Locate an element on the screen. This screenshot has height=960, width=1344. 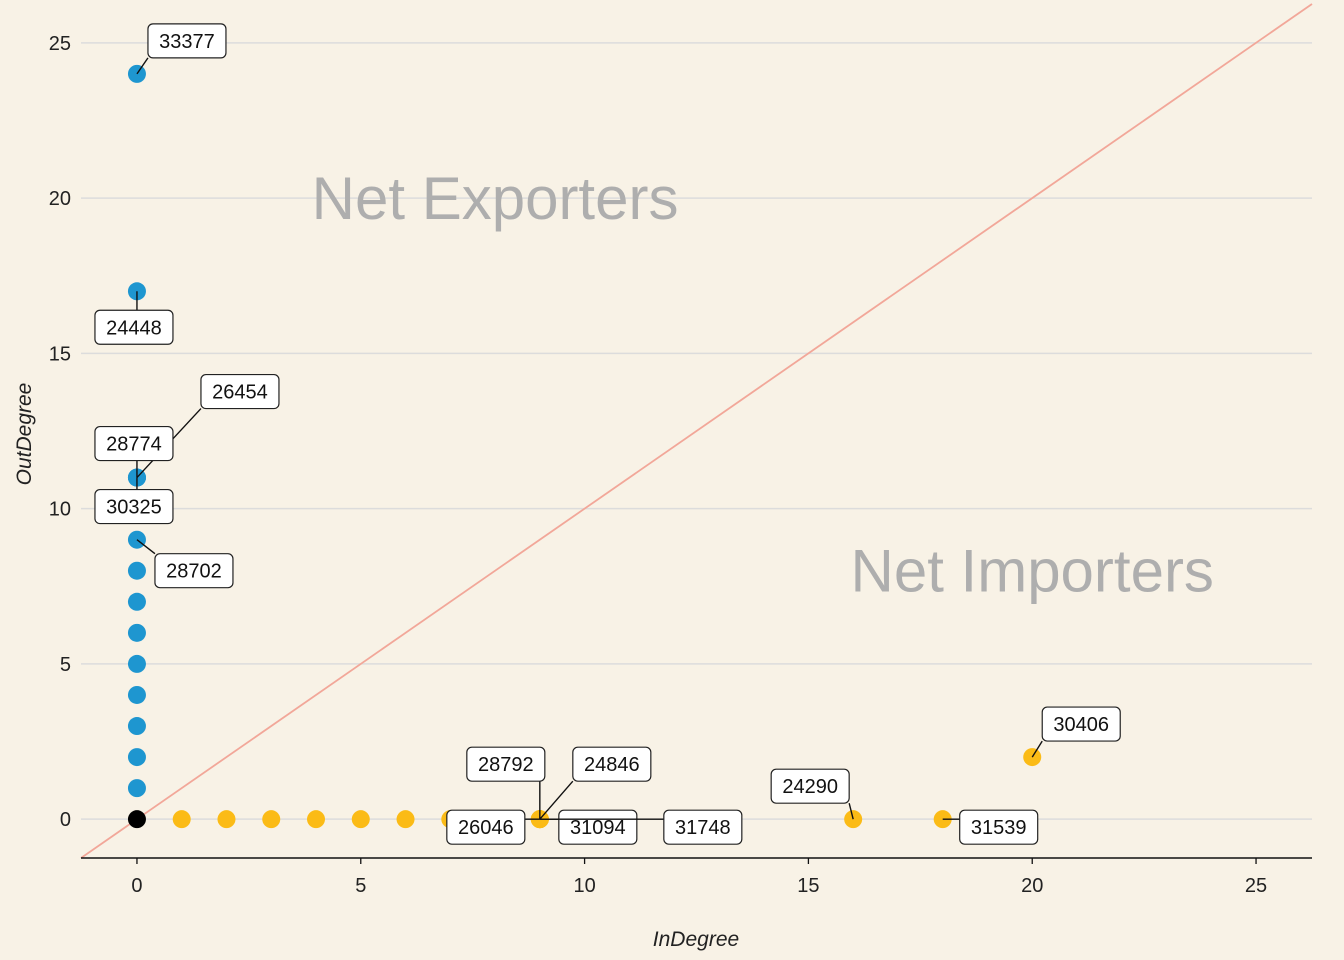
point-label-26046: 26046 is located at coordinates (493, 827).